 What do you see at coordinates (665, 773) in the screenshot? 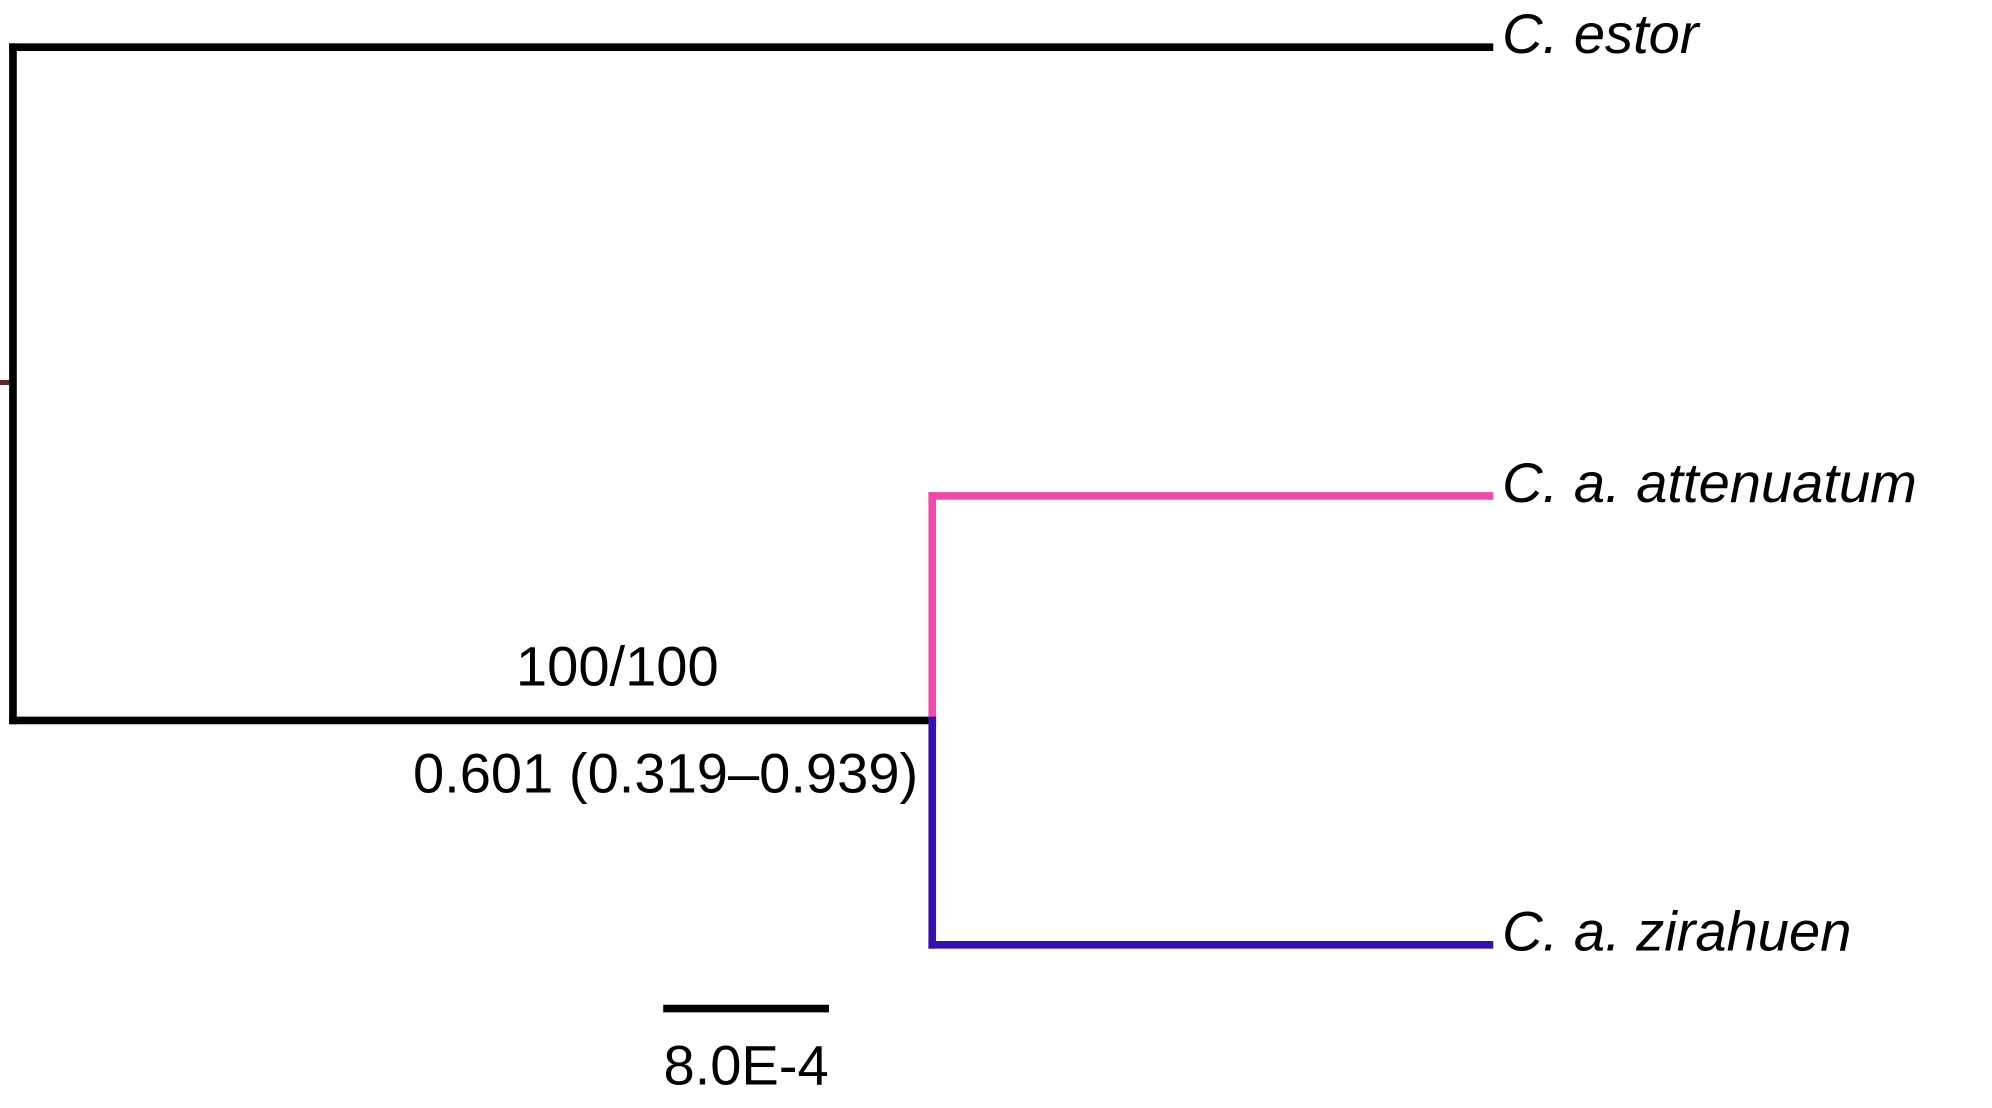
I see `age-label: 0.601 (0.319–0.939)` at bounding box center [665, 773].